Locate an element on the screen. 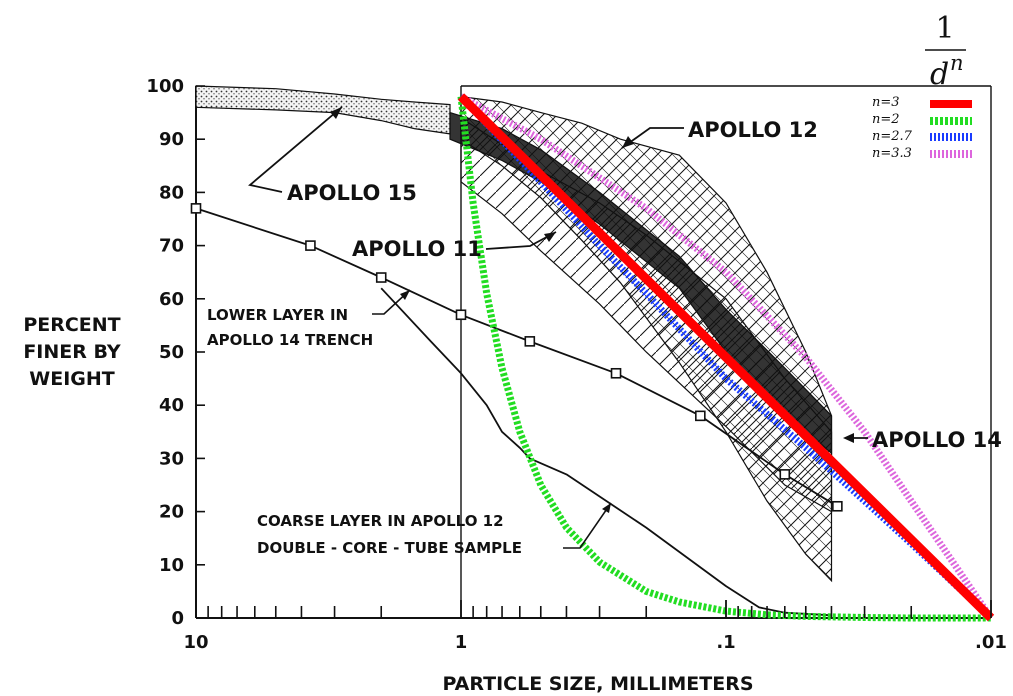  annotation-lower-layer-arrowhead is located at coordinates (405, 295).